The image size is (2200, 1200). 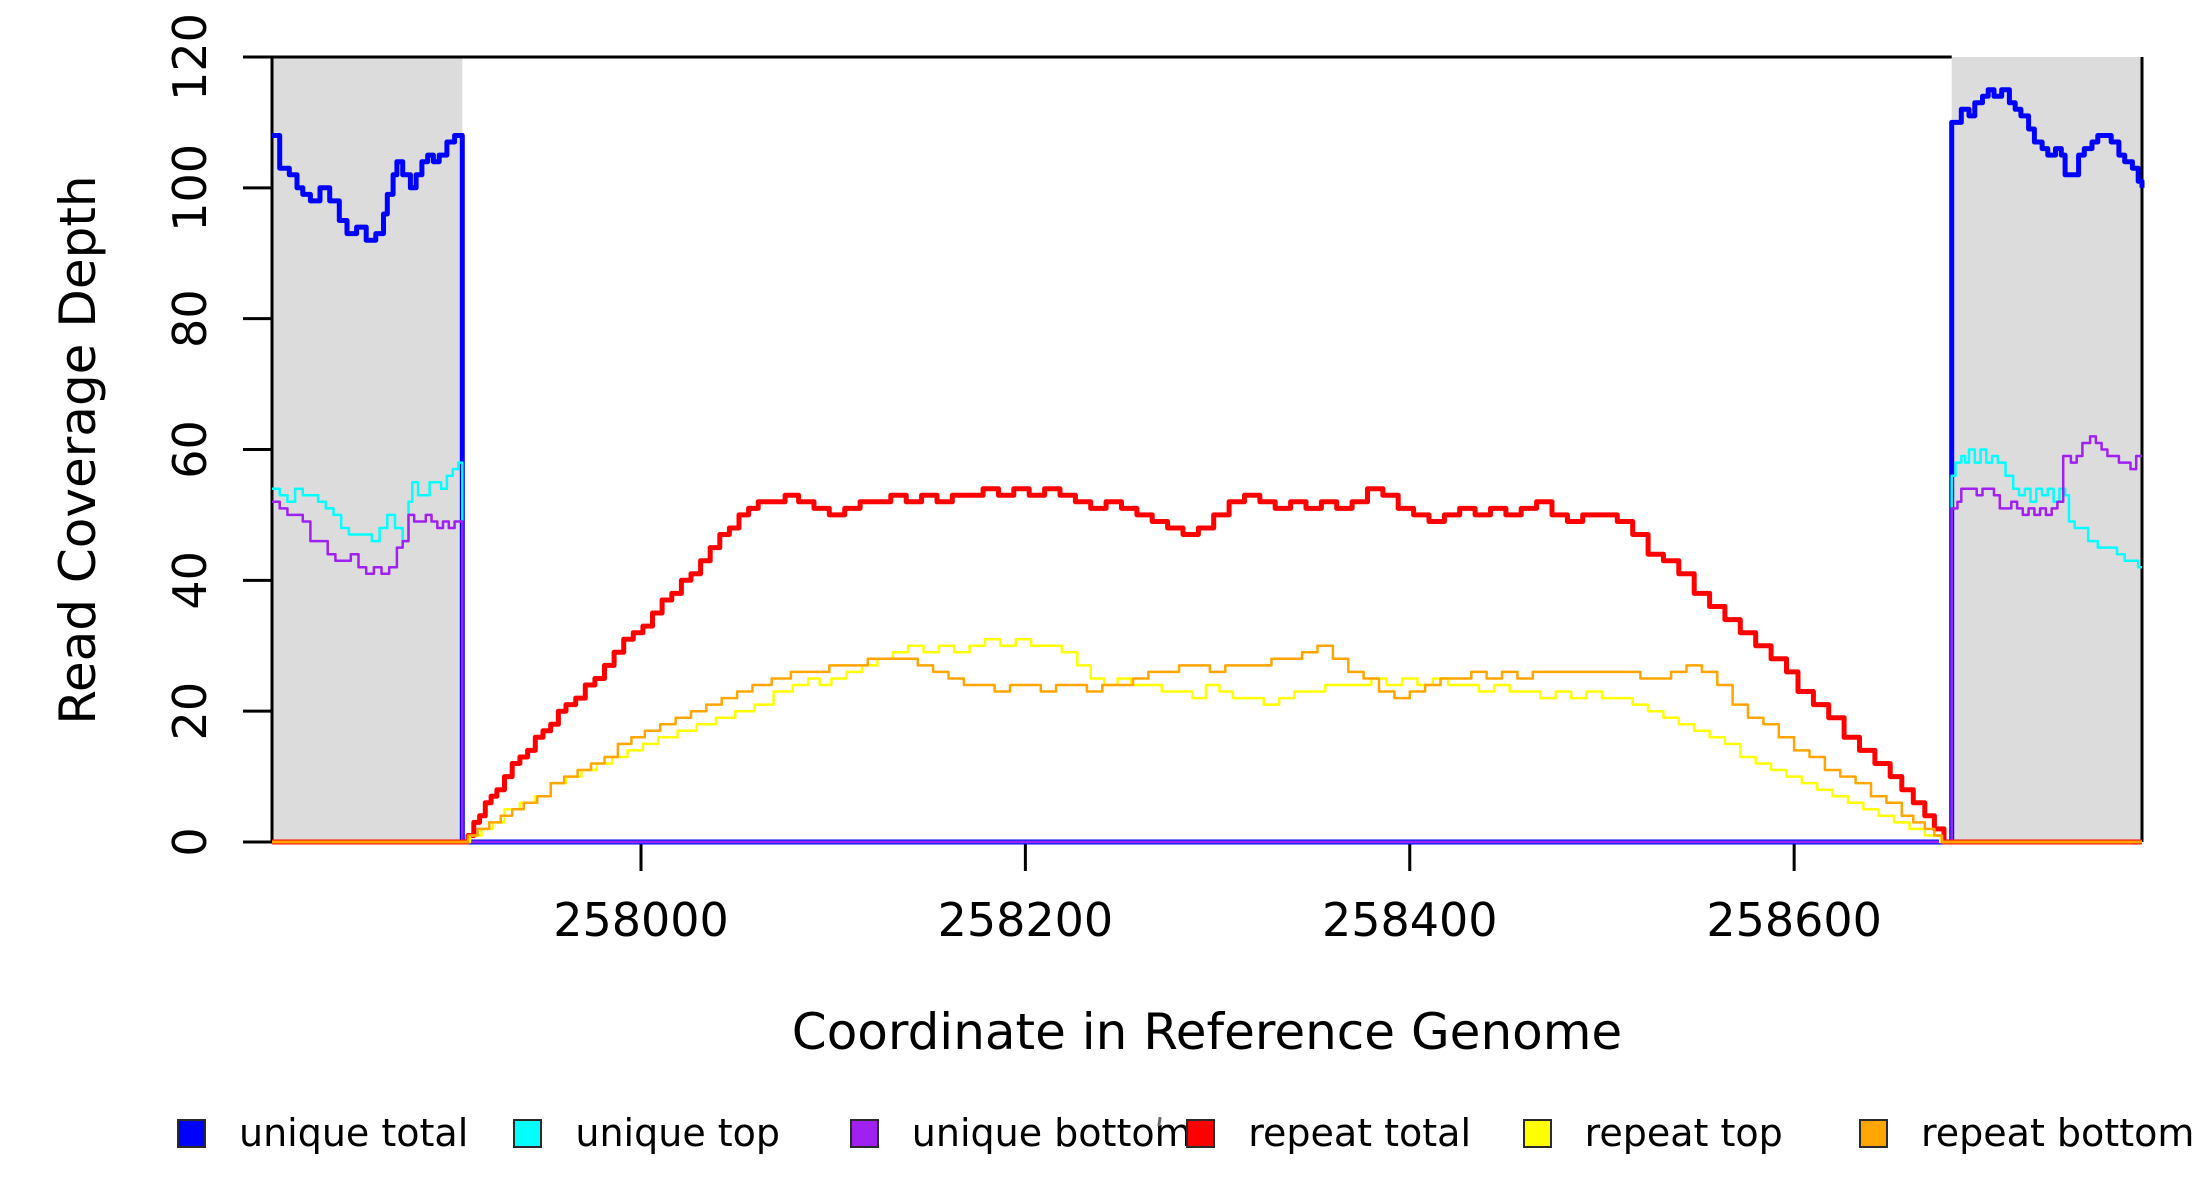 I want to click on legend-item-unique-top: unique top, so click(x=647, y=1133).